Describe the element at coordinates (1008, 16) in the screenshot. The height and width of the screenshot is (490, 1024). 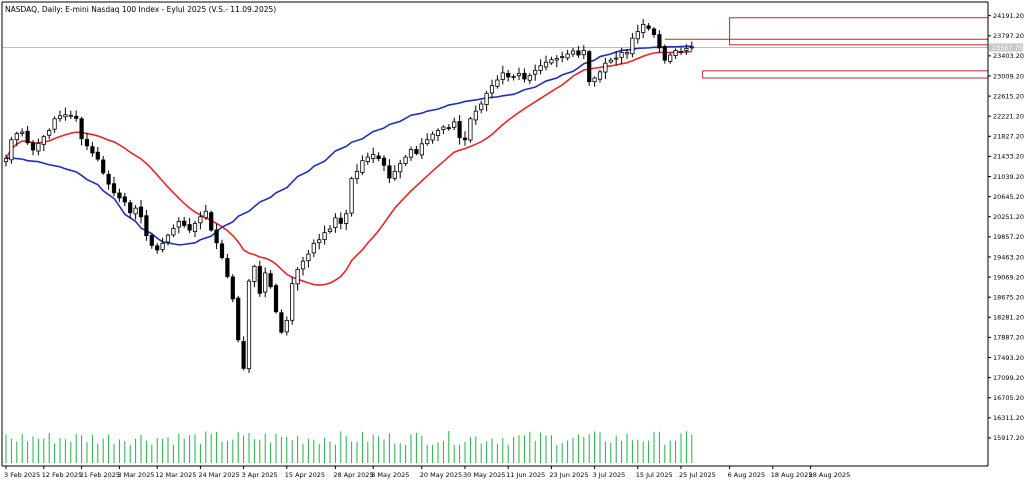
I see `y-tick-label: 24191.20` at that location.